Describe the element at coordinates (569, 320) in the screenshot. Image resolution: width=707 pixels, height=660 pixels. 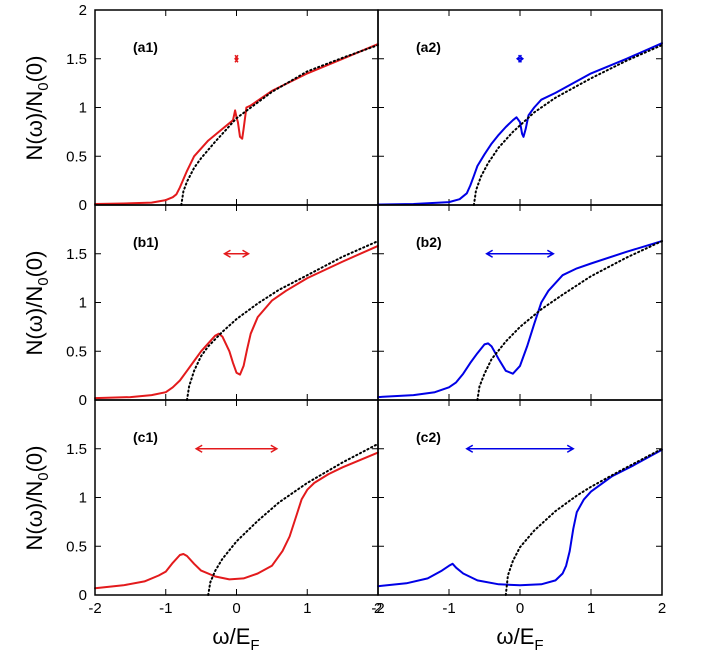
I see `series-dotted-b2` at that location.